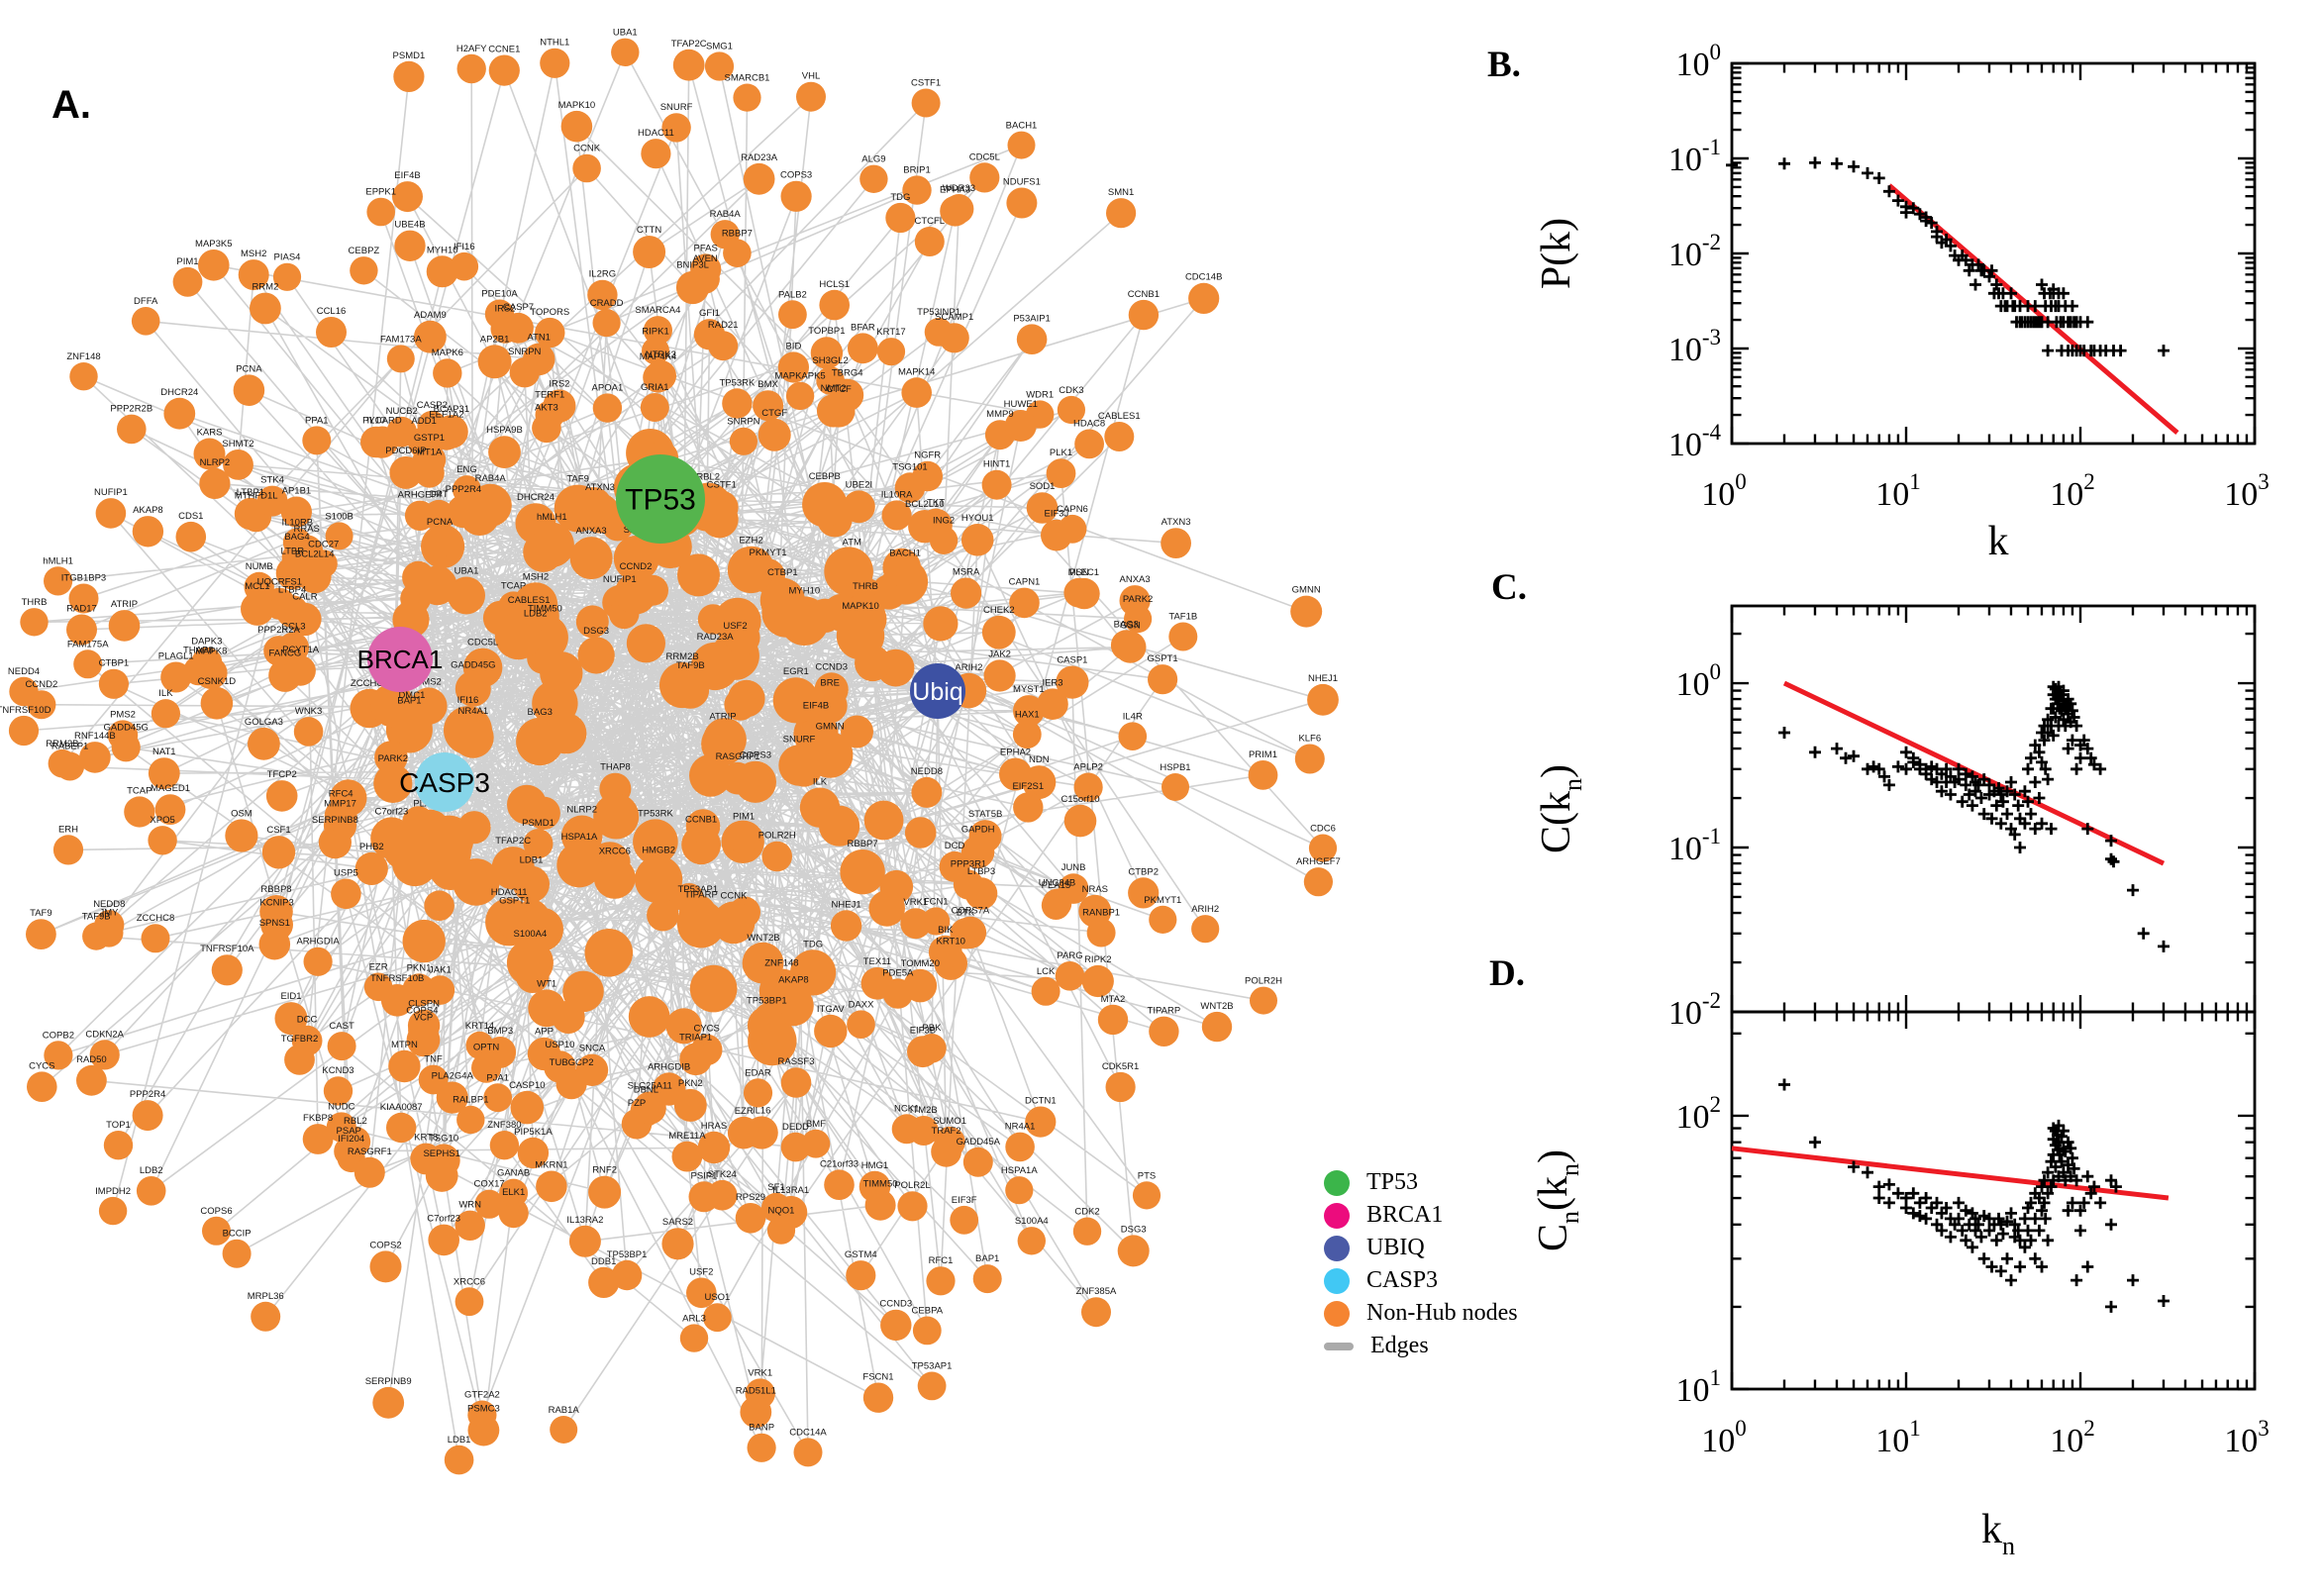 The image size is (2323, 1596). What do you see at coordinates (91, 1059) in the screenshot?
I see `gene-label: RAD50` at bounding box center [91, 1059].